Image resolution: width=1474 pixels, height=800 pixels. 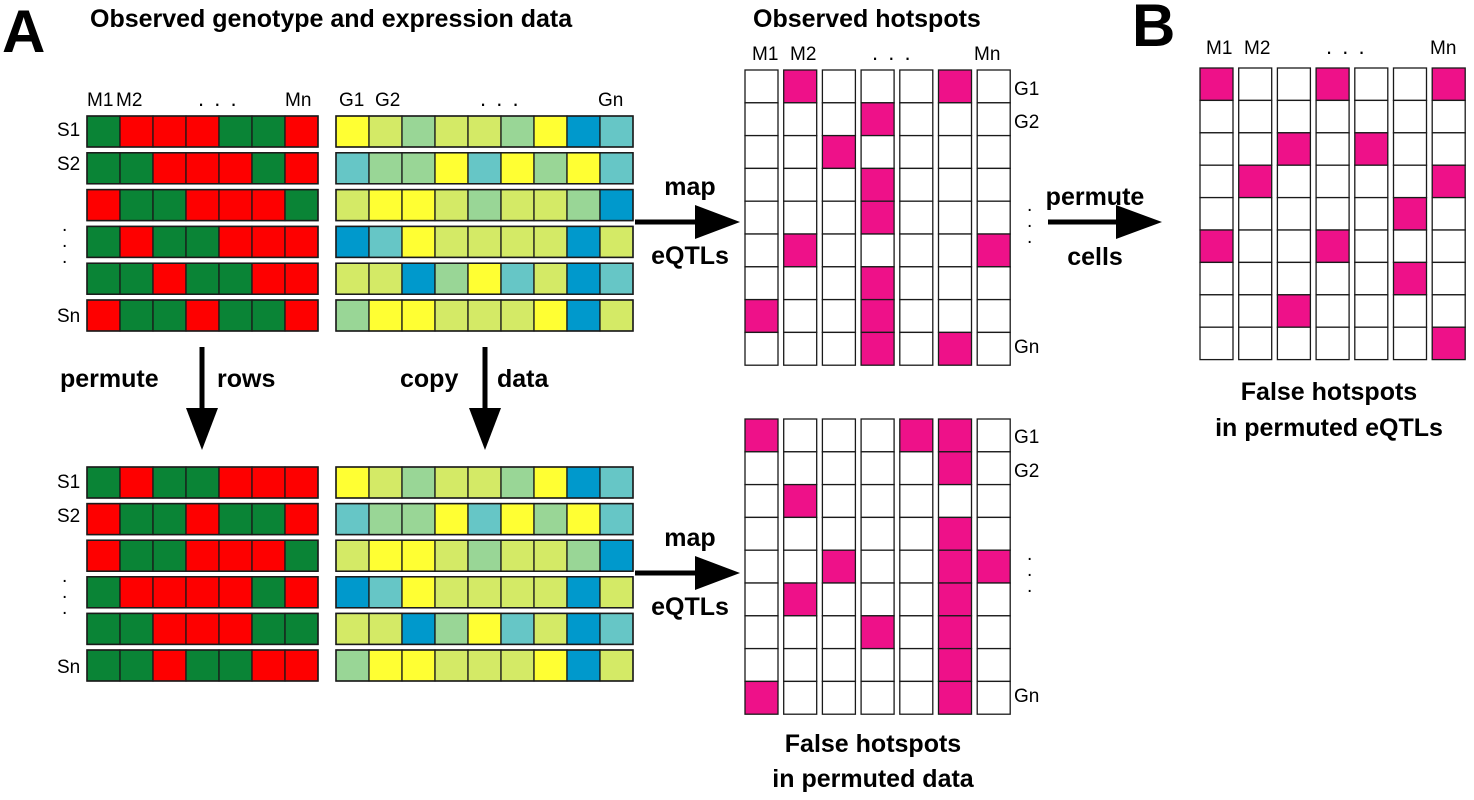 I want to click on expression-copied-row, so click(x=484, y=555).